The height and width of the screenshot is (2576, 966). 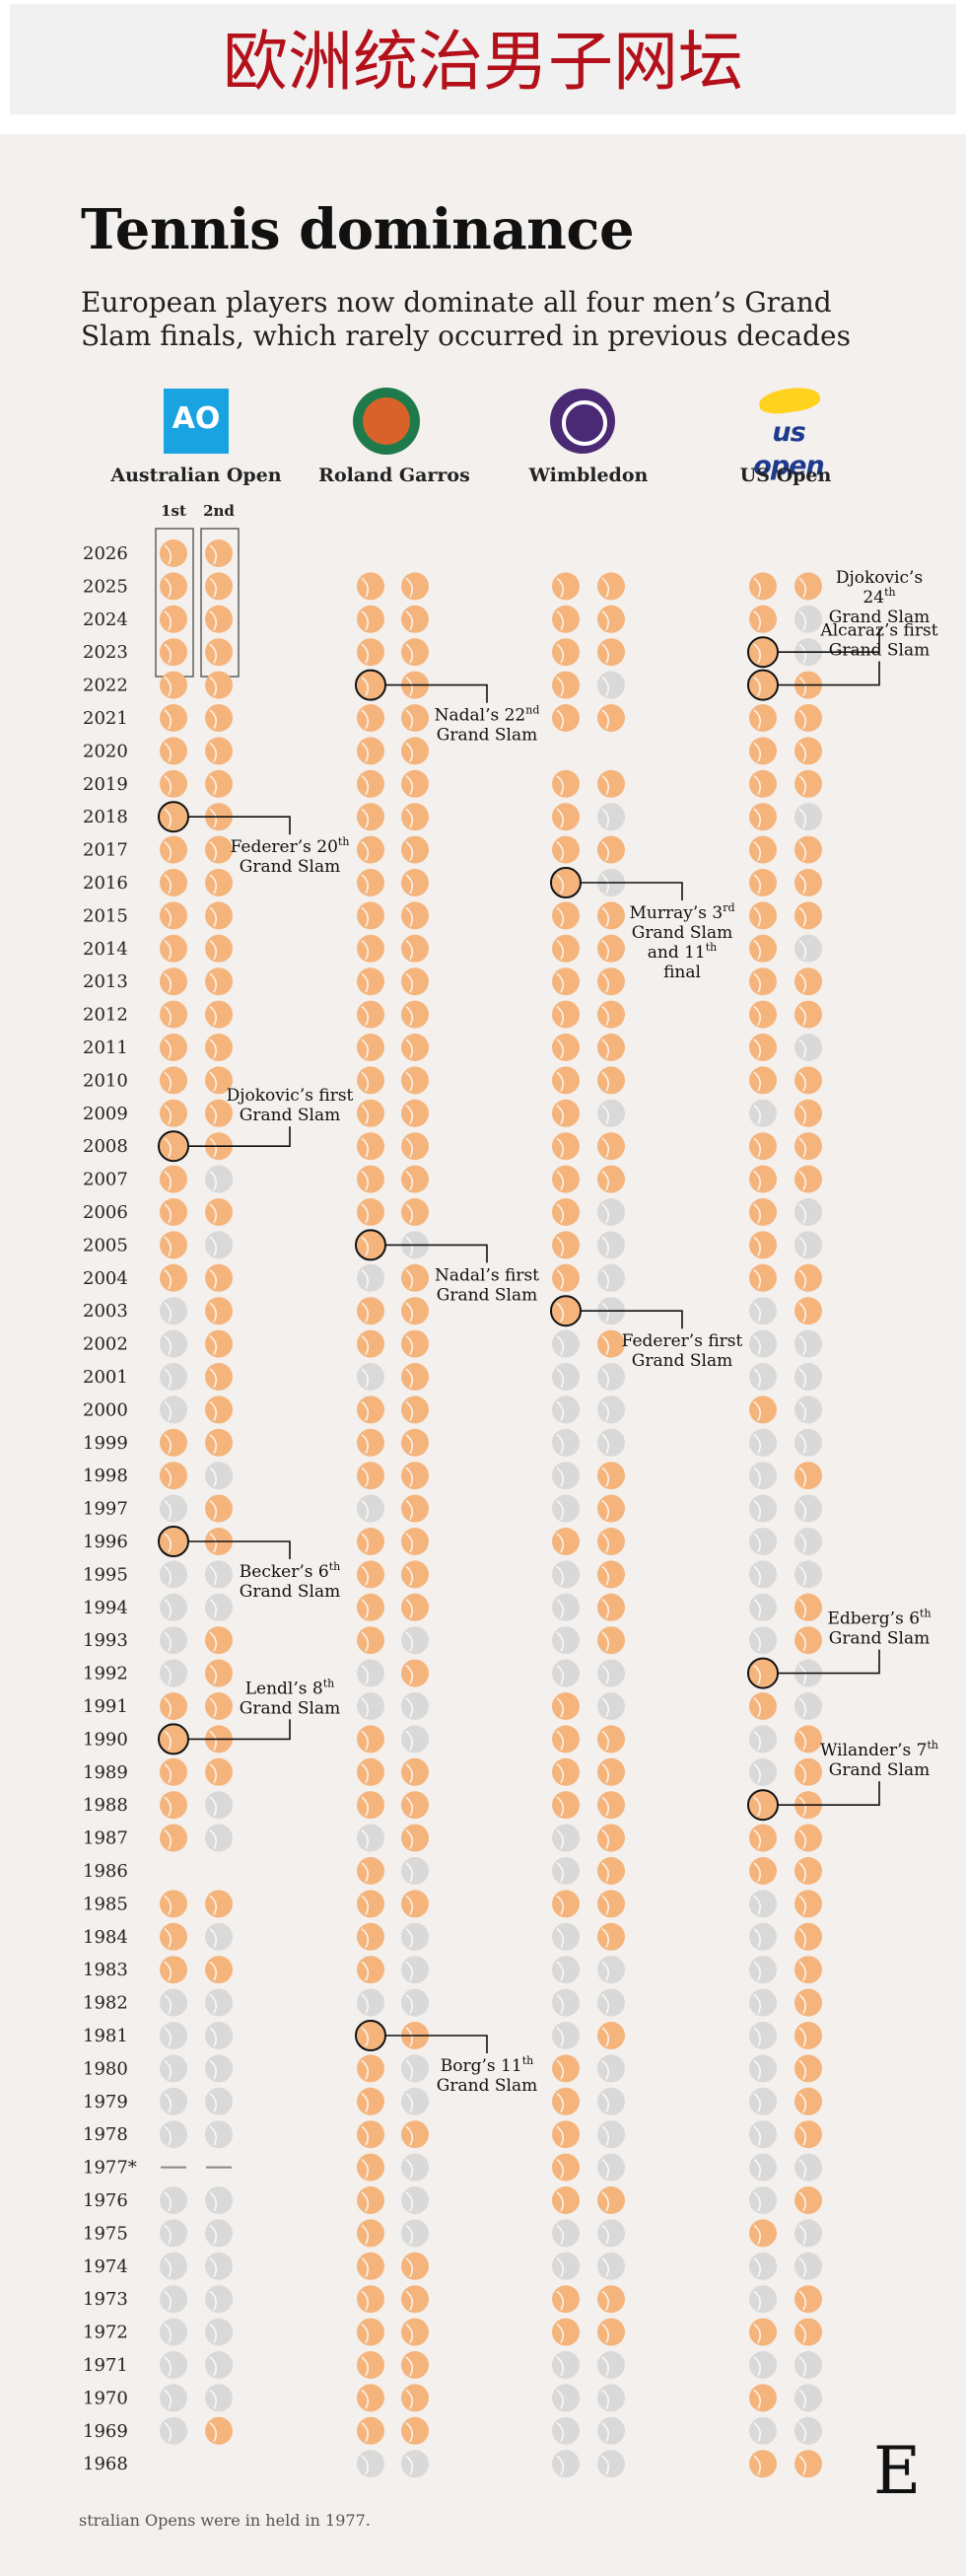 I want to click on year-label: 1990, so click(x=106, y=1740).